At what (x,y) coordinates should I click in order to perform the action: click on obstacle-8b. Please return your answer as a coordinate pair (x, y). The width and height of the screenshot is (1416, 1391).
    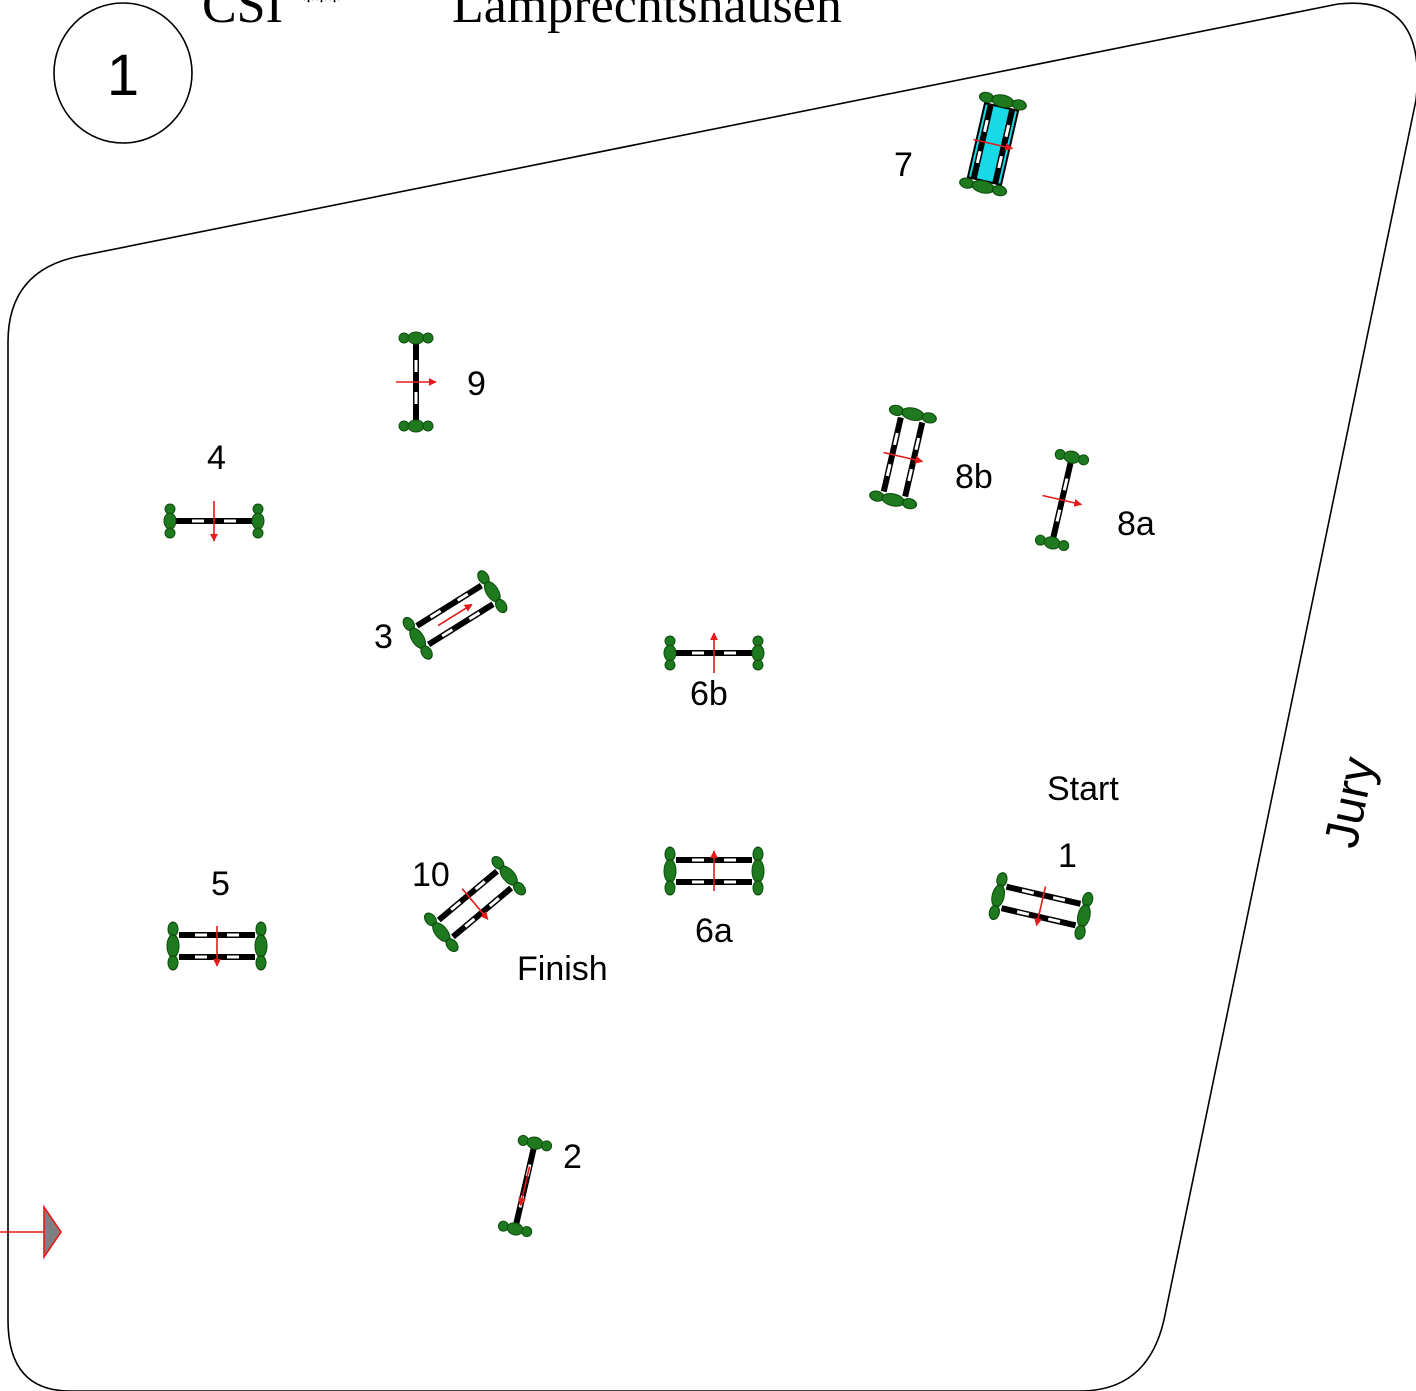
    Looking at the image, I should click on (903, 457).